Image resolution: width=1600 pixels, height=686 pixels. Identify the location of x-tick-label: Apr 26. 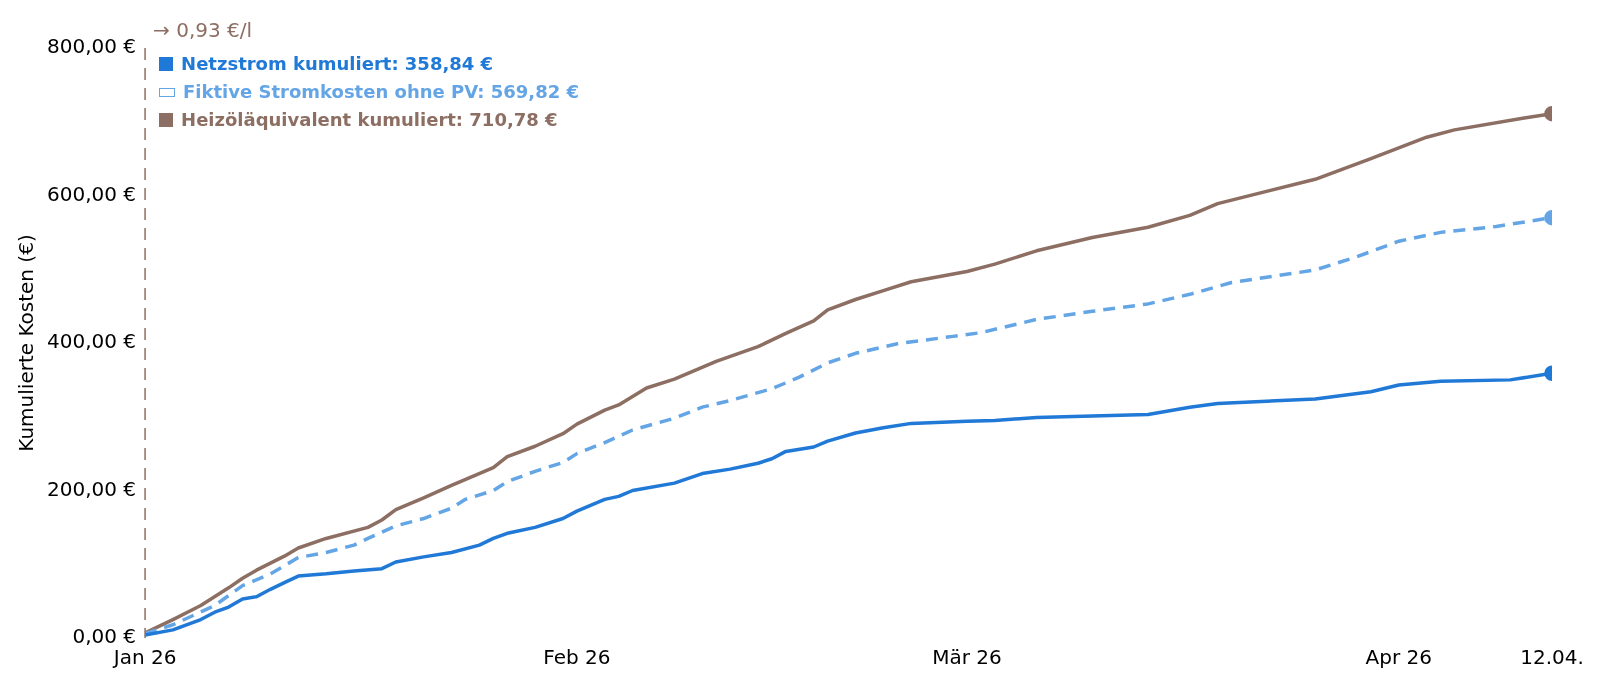
(1398, 657).